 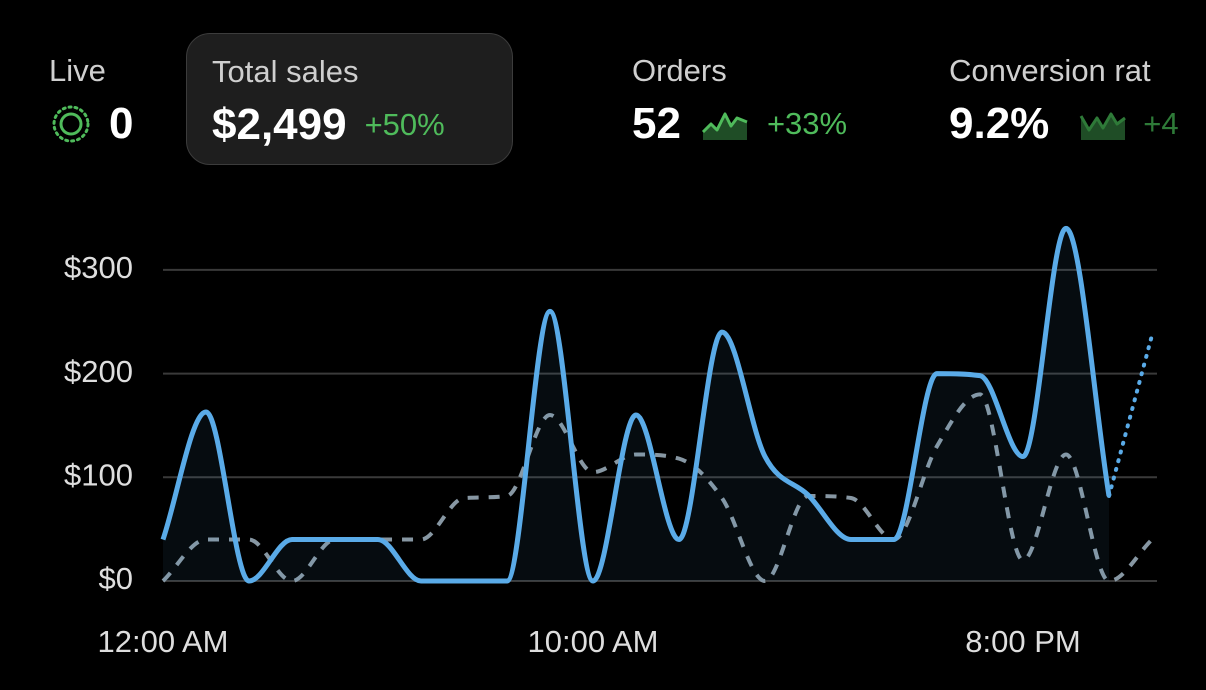 I want to click on metric-conversion: Conversion rat 9.2% +4, so click(x=1065, y=99).